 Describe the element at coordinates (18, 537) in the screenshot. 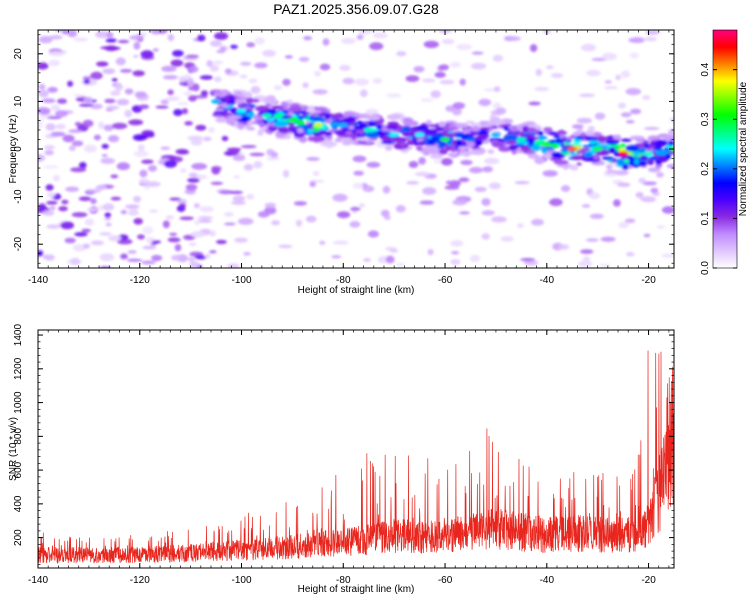

I see `y-tick-label: 200` at that location.